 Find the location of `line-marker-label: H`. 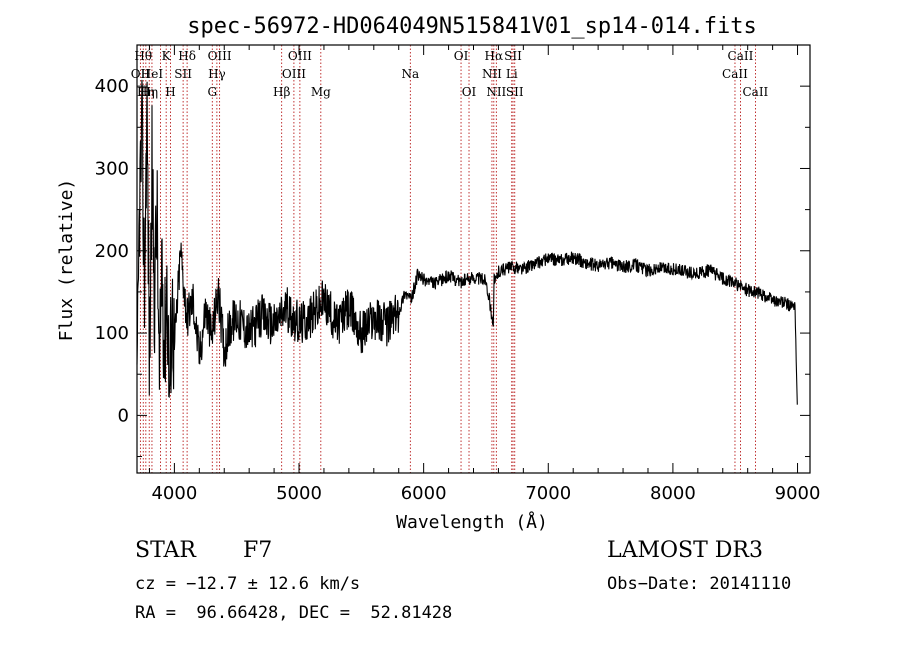

line-marker-label: H is located at coordinates (170, 92).